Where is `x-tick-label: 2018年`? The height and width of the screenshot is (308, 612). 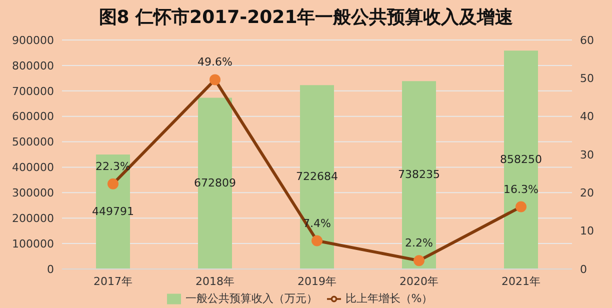
x-tick-label: 2018年 is located at coordinates (215, 281).